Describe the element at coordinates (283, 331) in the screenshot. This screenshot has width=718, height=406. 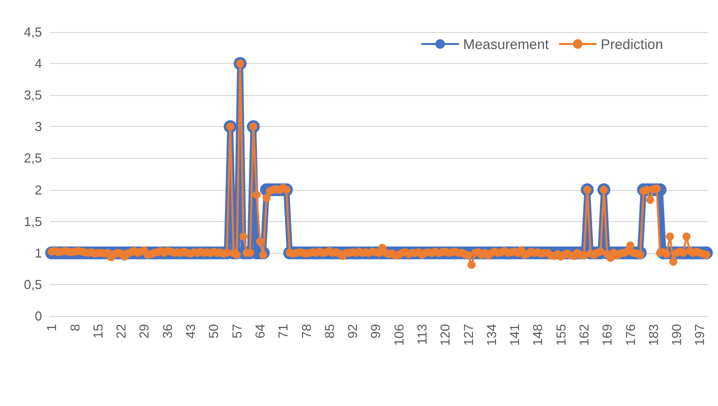
I see `x-tick-label: 71` at that location.